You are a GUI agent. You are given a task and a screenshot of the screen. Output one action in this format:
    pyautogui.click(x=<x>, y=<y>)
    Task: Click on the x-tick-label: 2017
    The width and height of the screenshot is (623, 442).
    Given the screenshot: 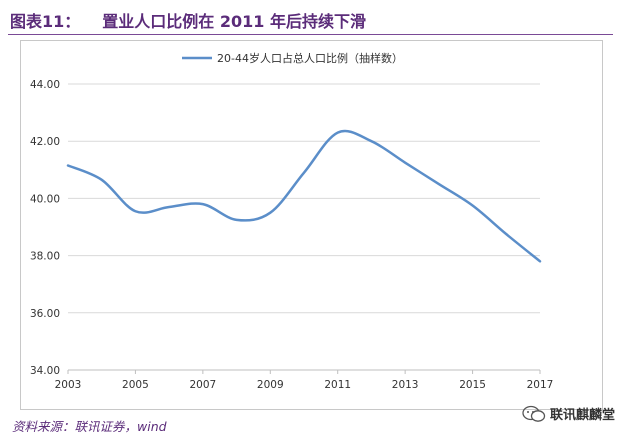 What is the action you would take?
    pyautogui.click(x=540, y=385)
    